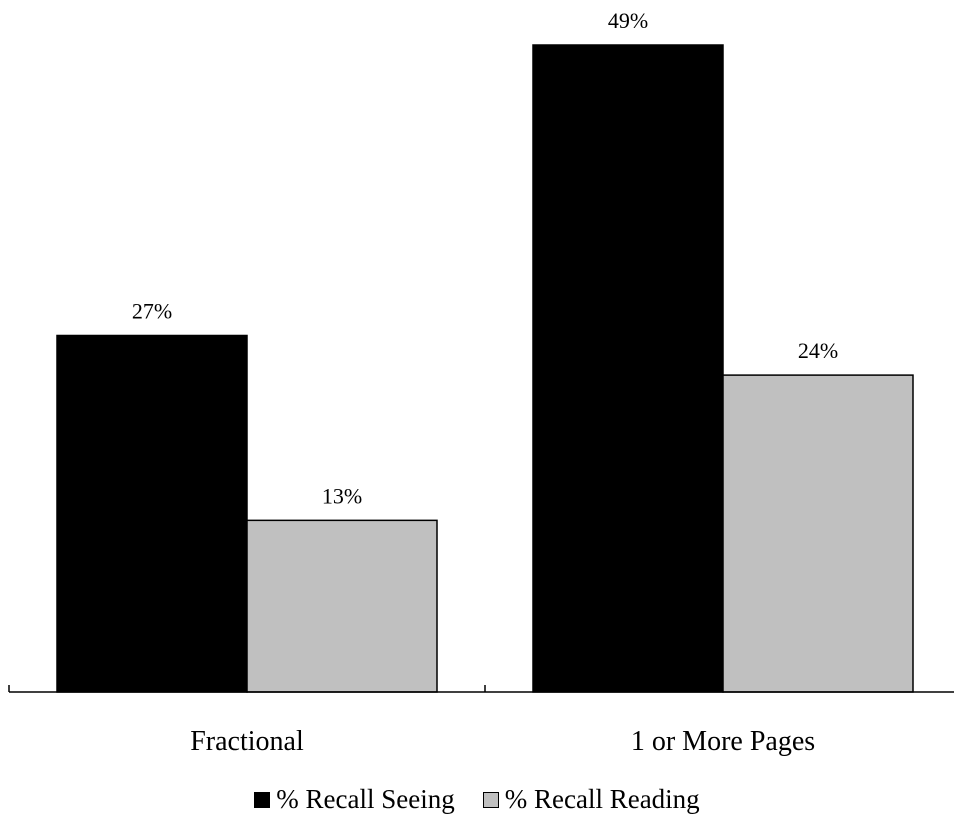  What do you see at coordinates (262, 799) in the screenshot?
I see `legend-swatch-seeing` at bounding box center [262, 799].